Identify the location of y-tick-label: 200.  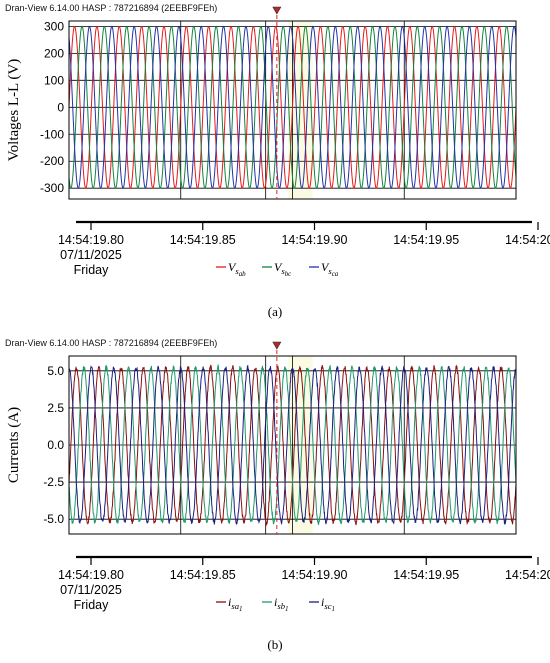
(54, 53).